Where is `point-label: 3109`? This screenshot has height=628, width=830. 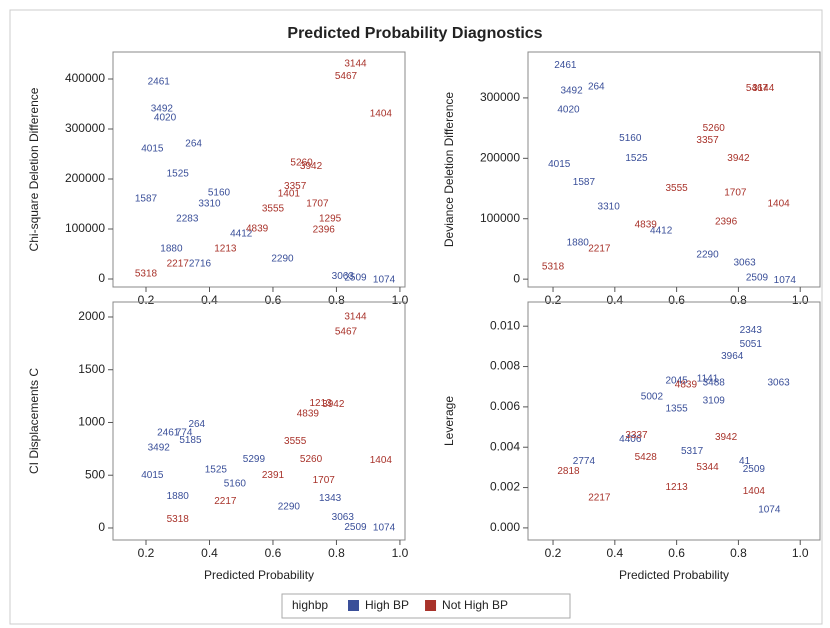
point-label: 3109 is located at coordinates (714, 400).